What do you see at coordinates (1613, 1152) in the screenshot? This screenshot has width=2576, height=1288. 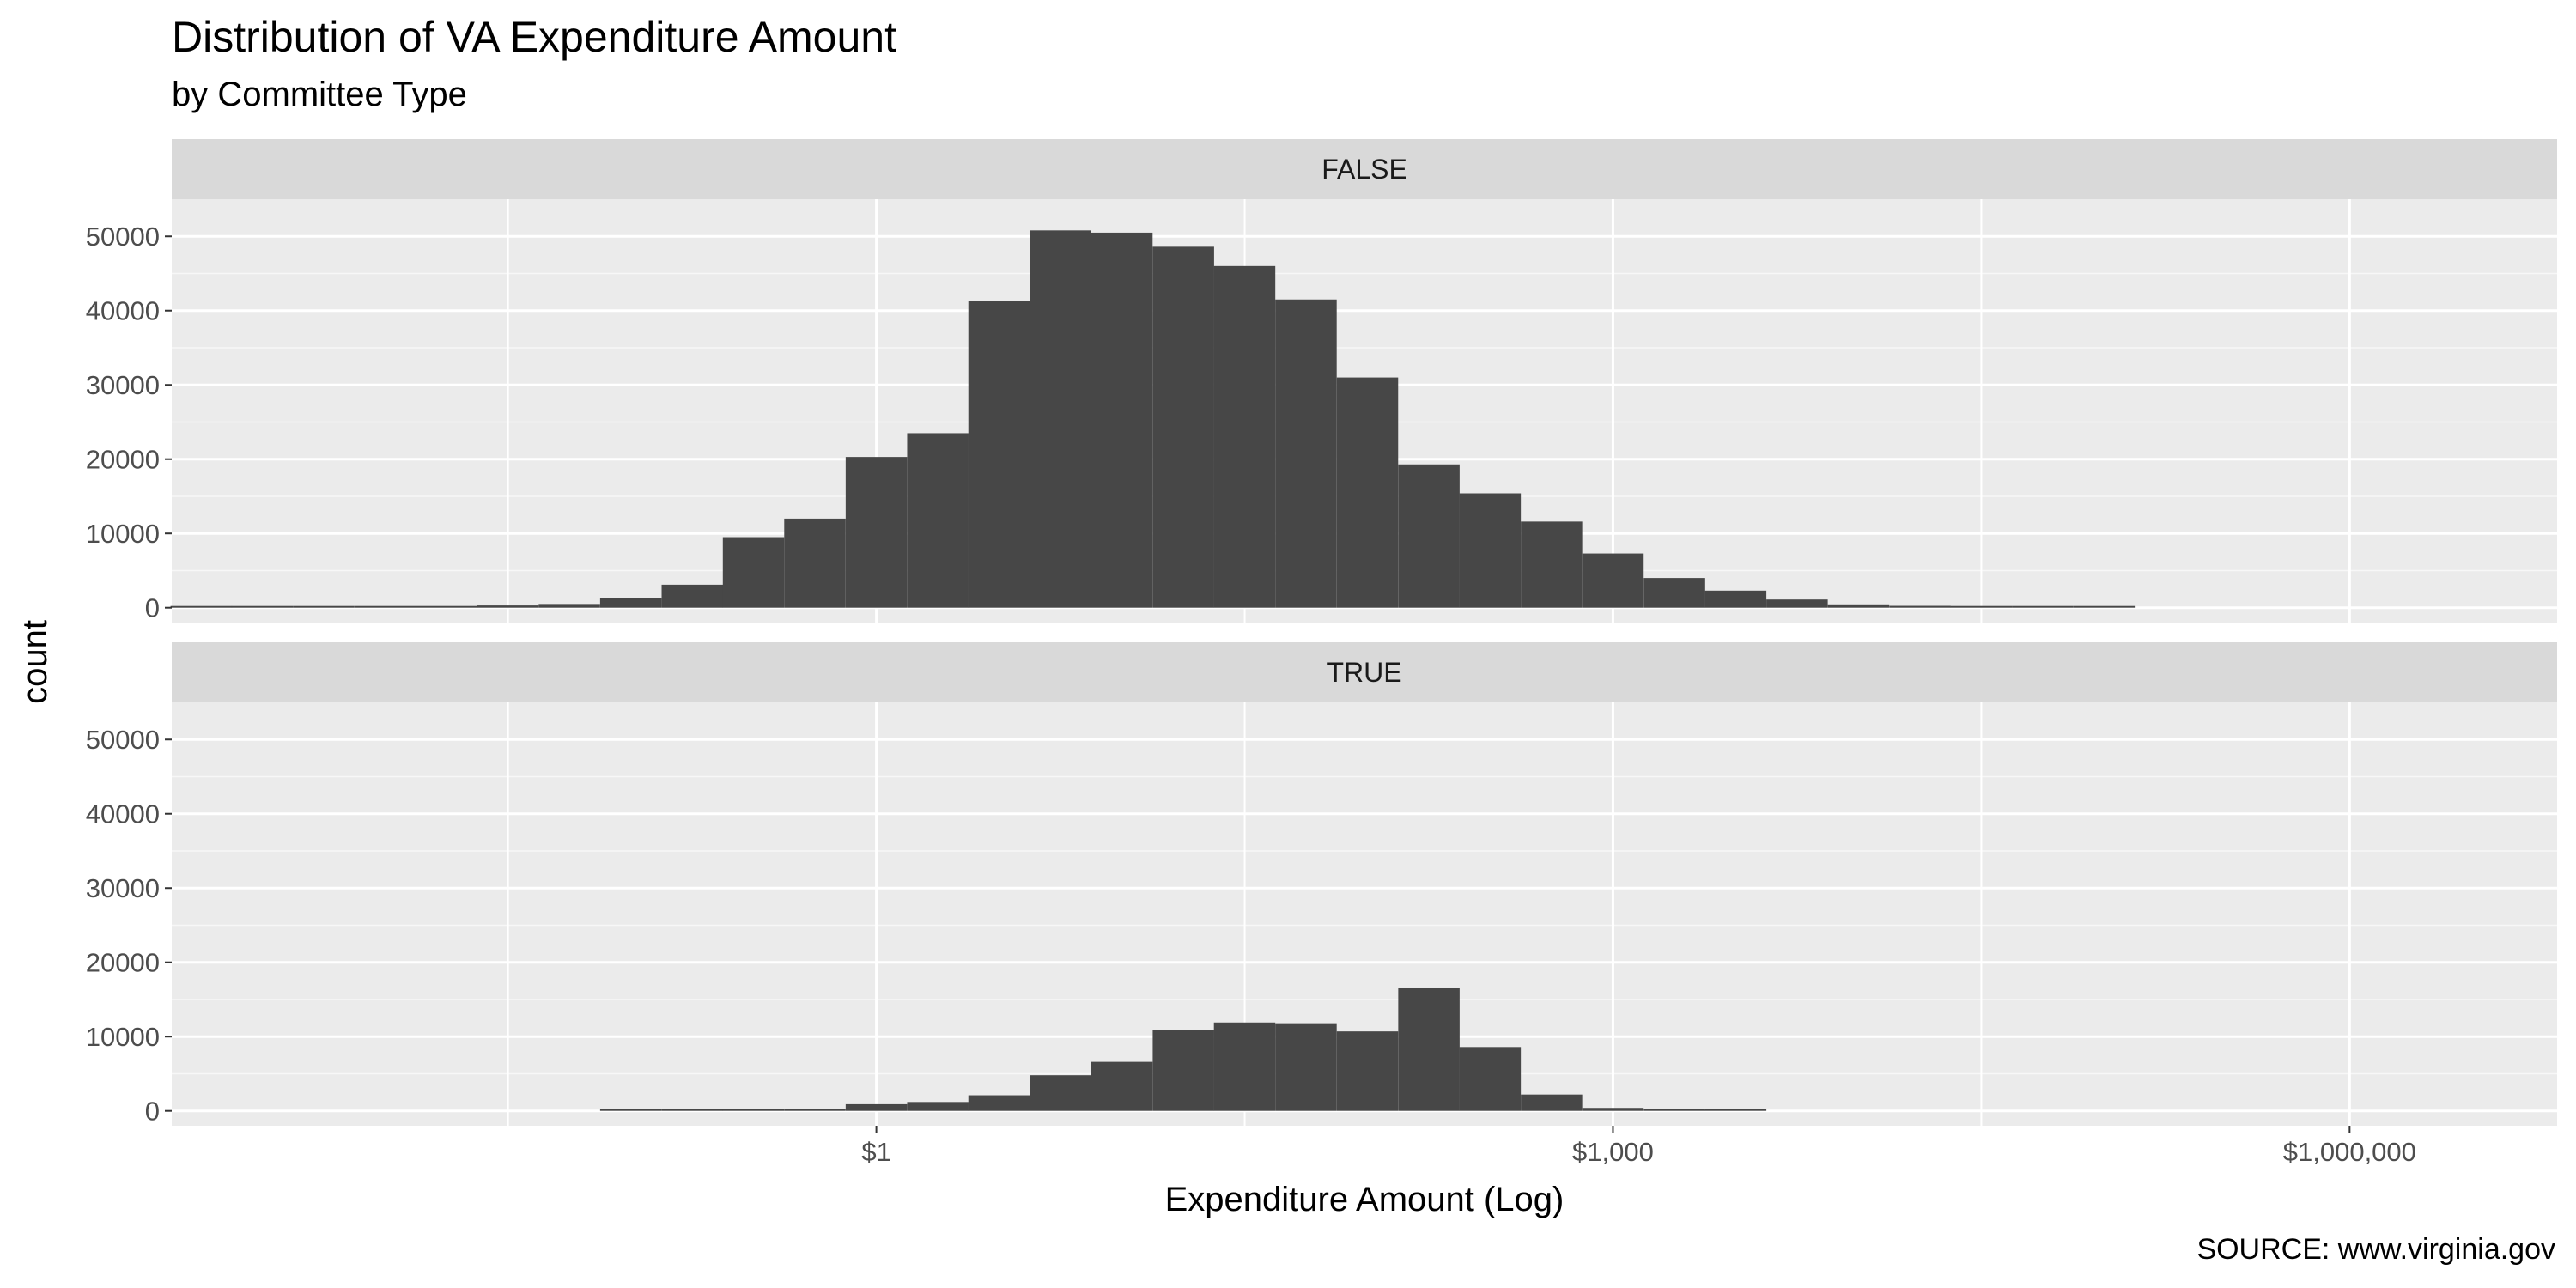 I see `x-tick-label: $1,000` at bounding box center [1613, 1152].